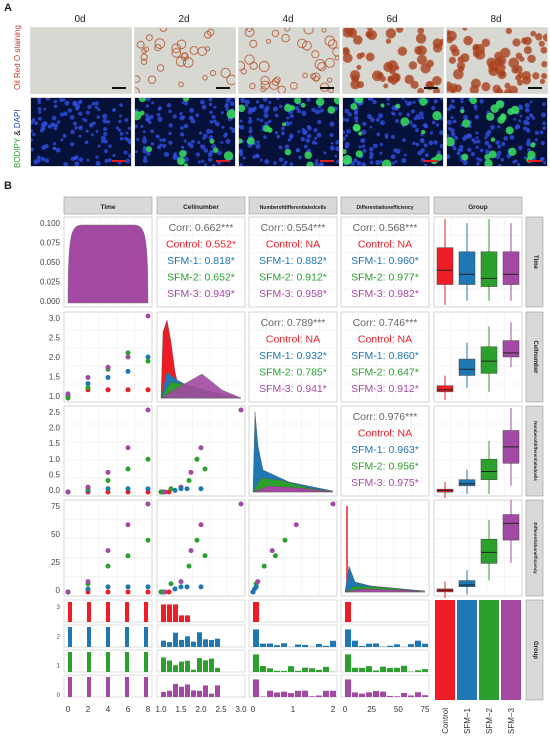  What do you see at coordinates (201, 207) in the screenshot?
I see `strip-top-label: Cellnumber` at bounding box center [201, 207].